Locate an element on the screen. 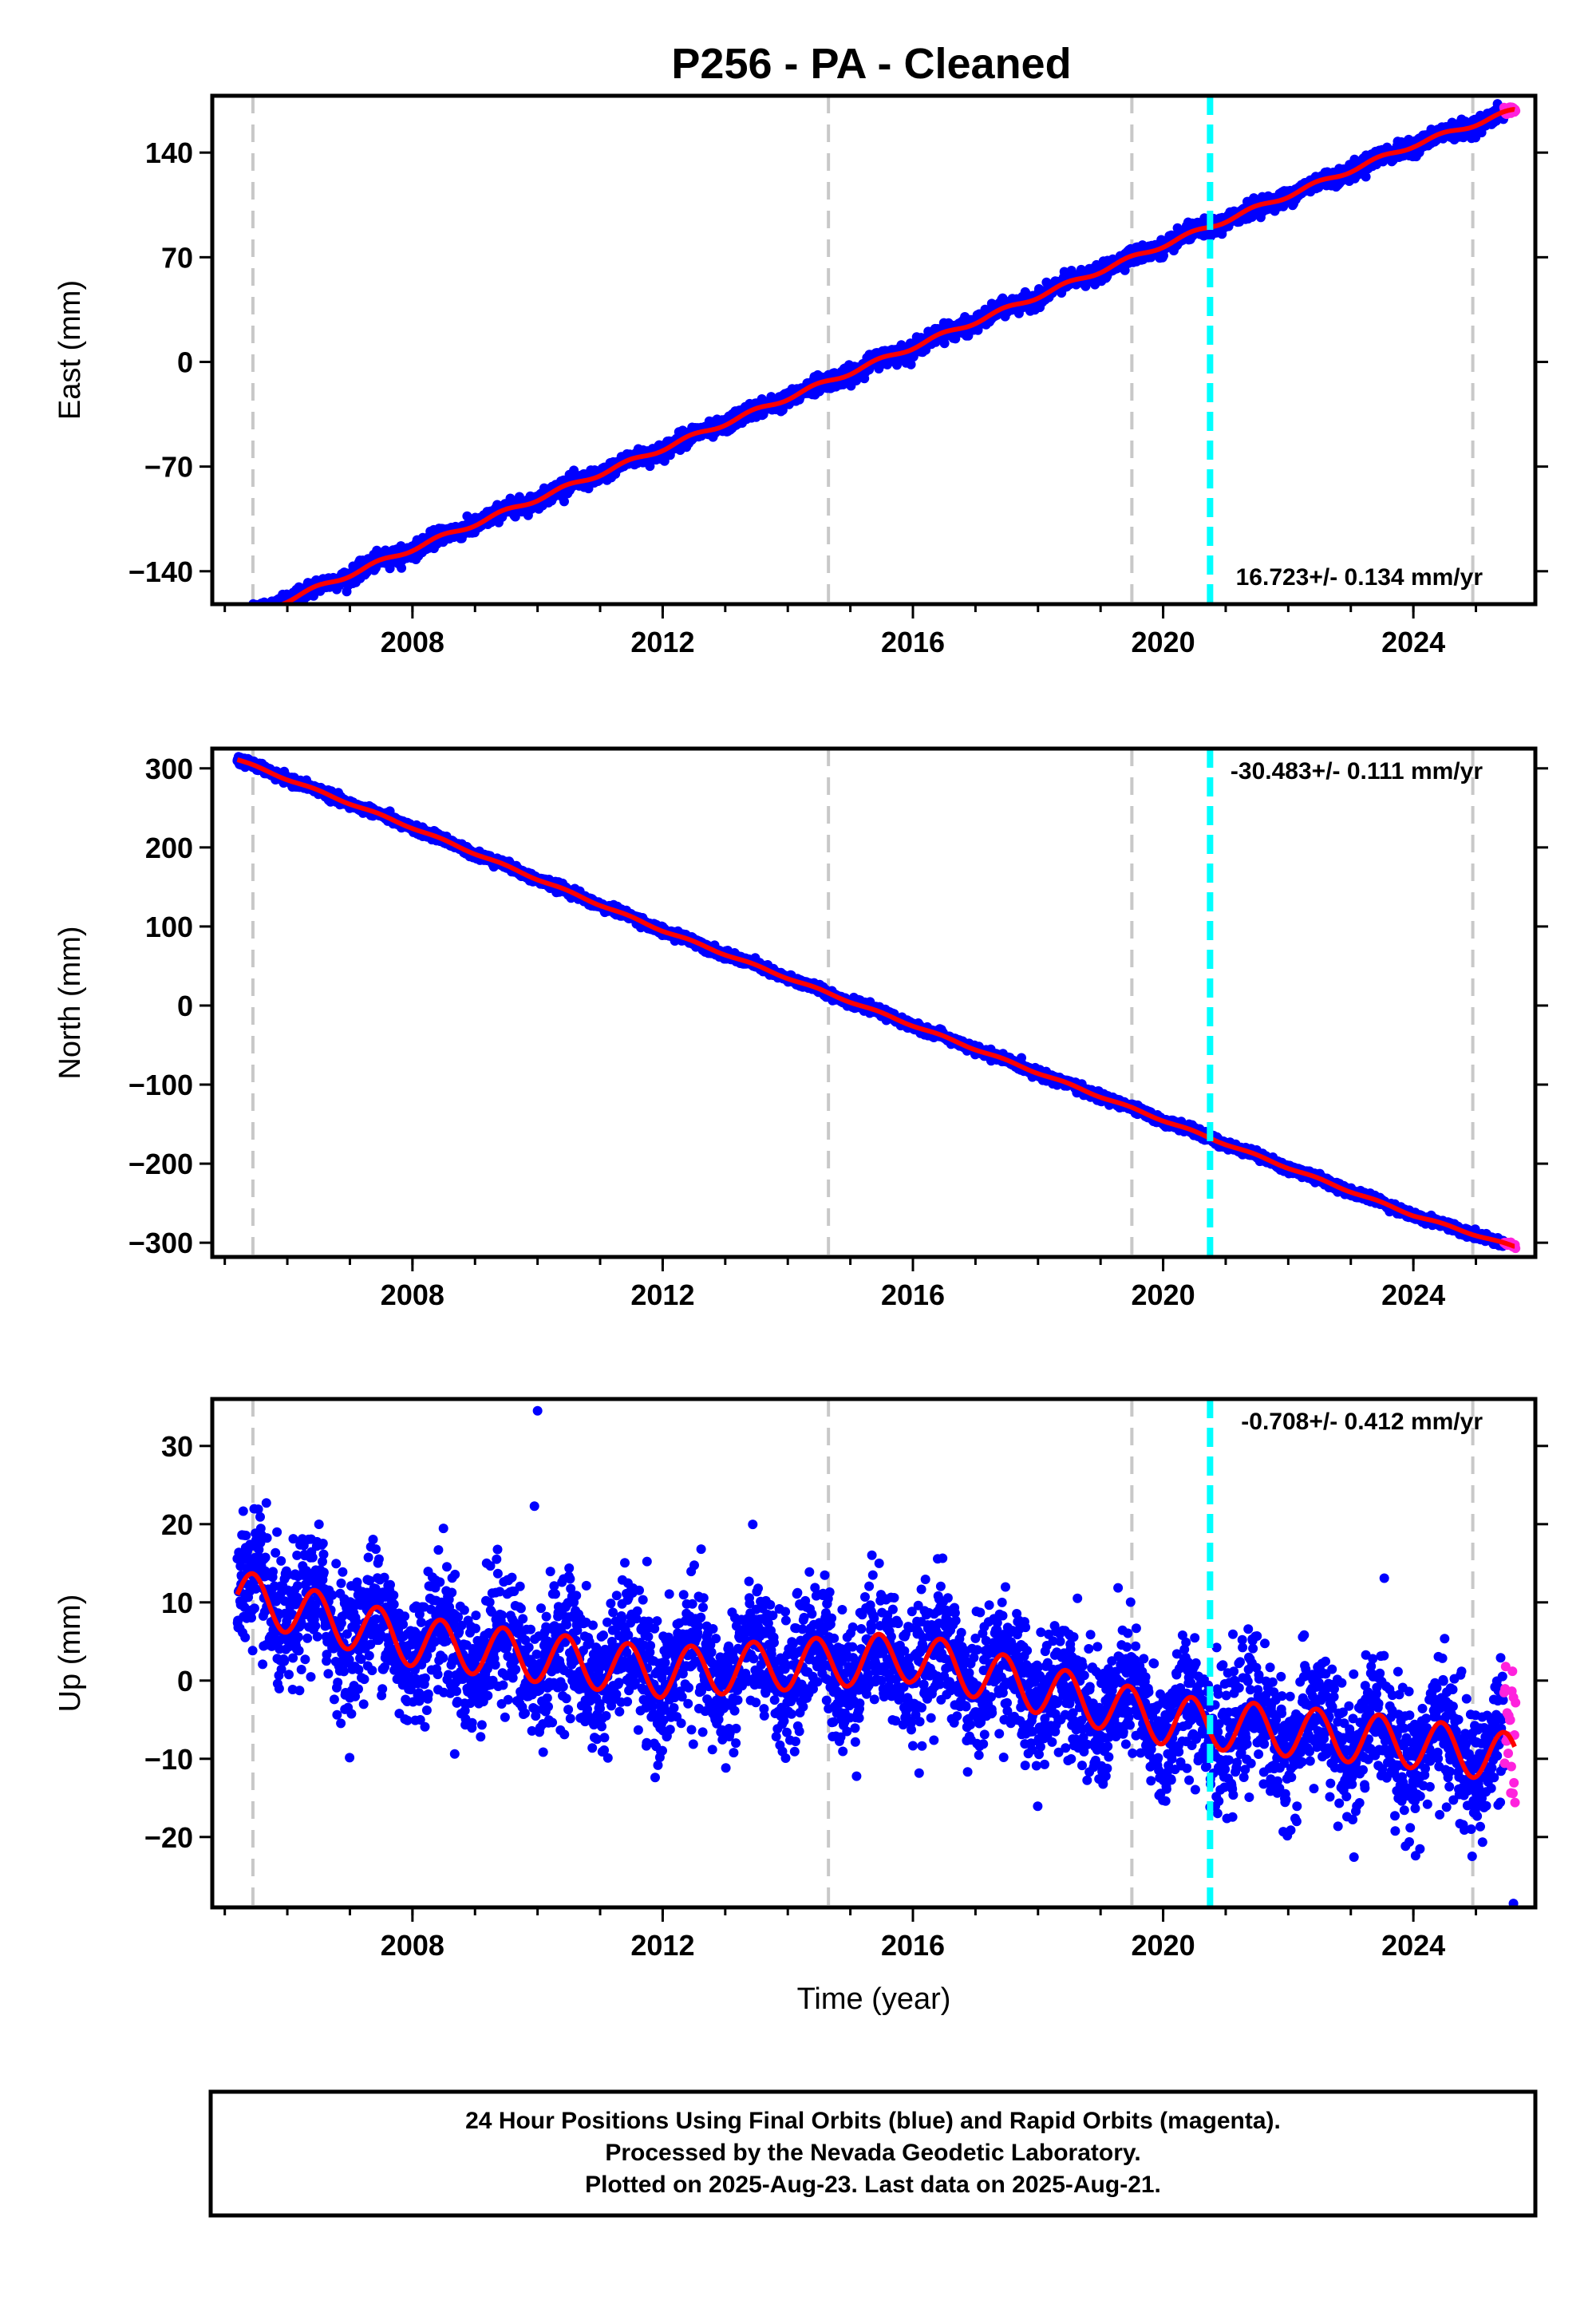 The height and width of the screenshot is (2316, 1596). y-tick-label: −140 is located at coordinates (160, 571).